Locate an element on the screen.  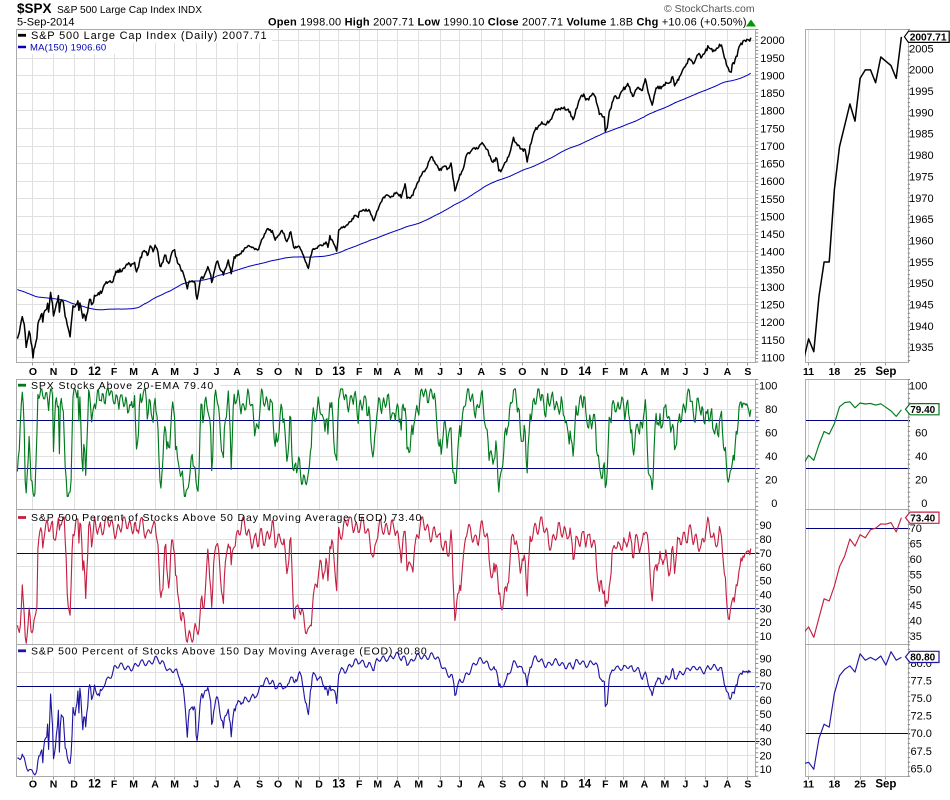
svg-text: 79.40 is located at coordinates (922, 410).